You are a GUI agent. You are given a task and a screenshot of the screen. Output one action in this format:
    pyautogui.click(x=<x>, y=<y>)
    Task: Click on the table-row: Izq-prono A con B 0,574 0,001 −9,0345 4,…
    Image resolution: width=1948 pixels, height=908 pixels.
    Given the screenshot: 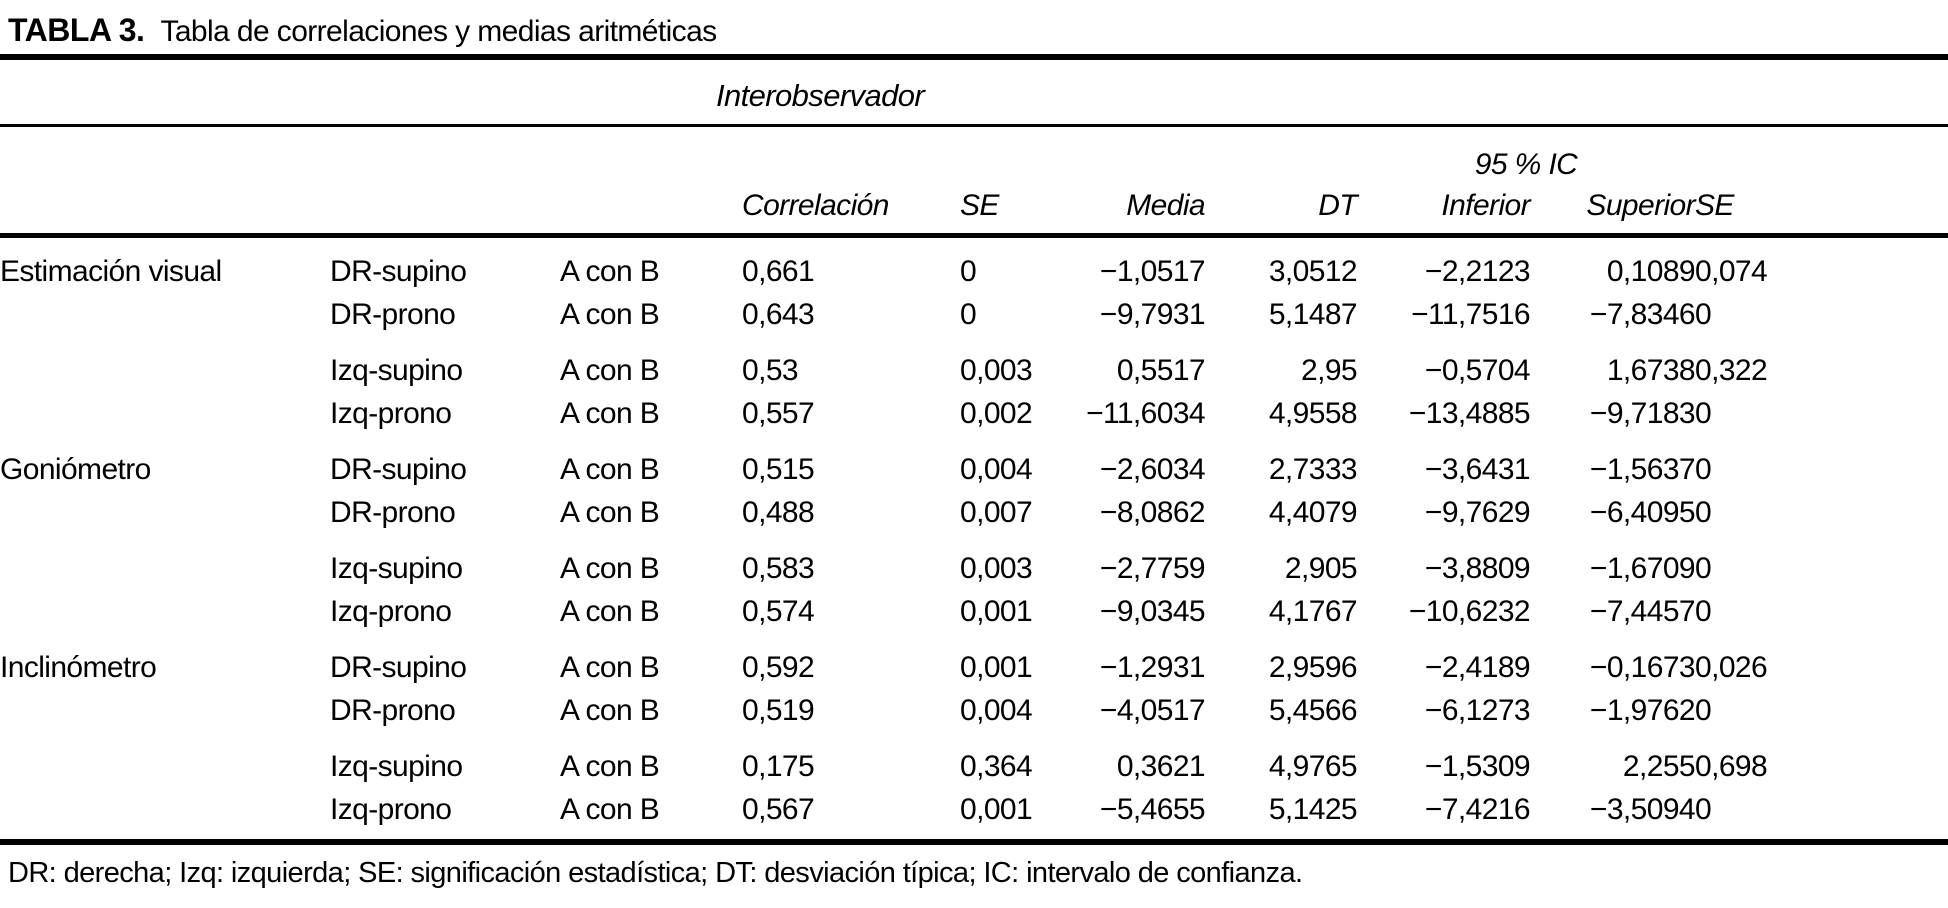 What is the action you would take?
    pyautogui.click(x=974, y=611)
    